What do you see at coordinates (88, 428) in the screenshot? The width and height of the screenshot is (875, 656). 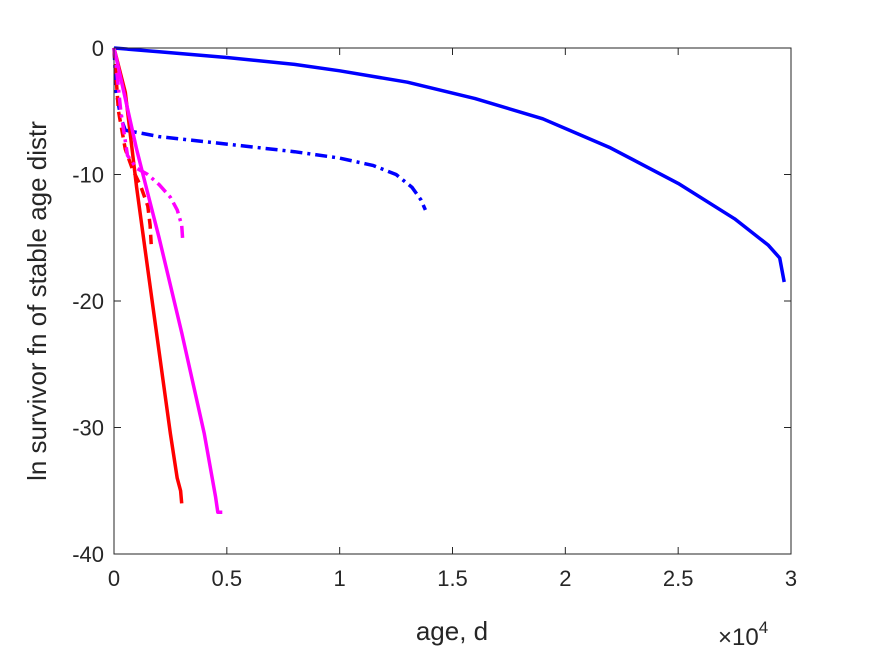 I see `y-tick-label: -30` at bounding box center [88, 428].